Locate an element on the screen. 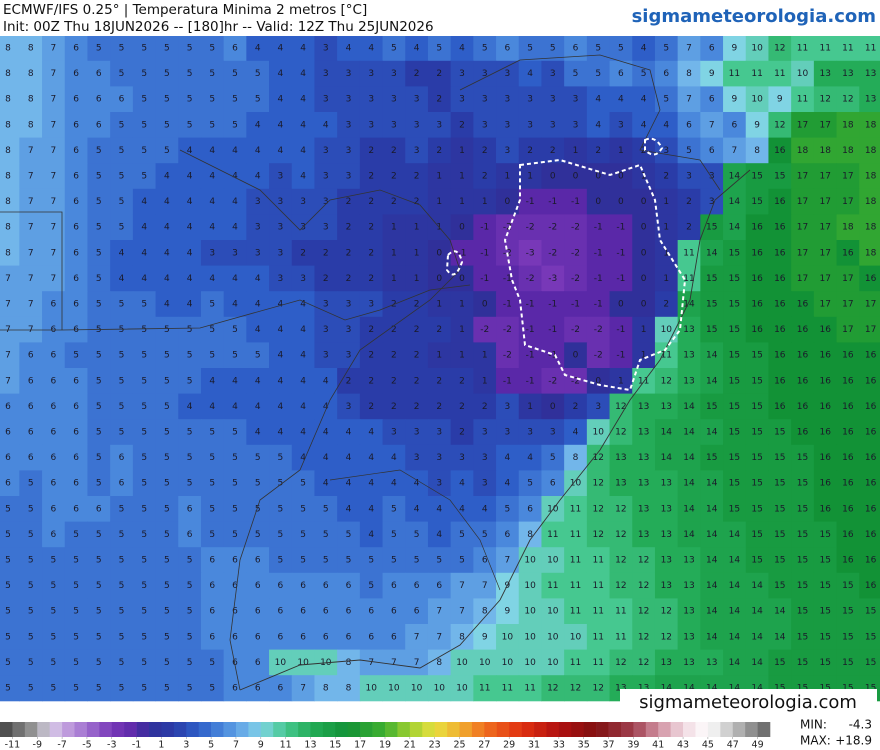 This screenshot has width=880, height=750. temperature-value: 12 is located at coordinates (620, 433).